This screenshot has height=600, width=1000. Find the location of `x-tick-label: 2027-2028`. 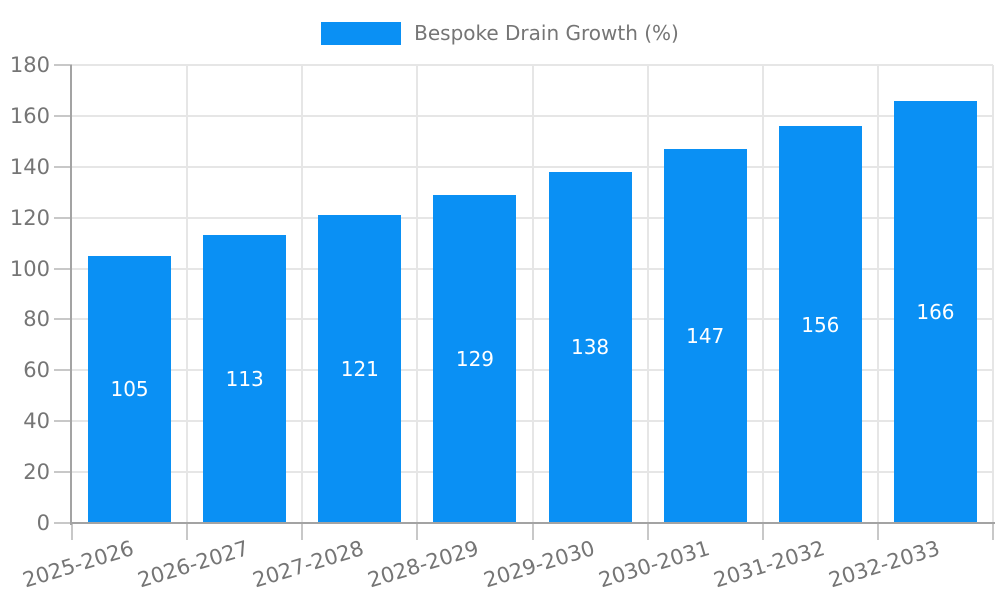

x-tick-label: 2027-2028 is located at coordinates (308, 564).